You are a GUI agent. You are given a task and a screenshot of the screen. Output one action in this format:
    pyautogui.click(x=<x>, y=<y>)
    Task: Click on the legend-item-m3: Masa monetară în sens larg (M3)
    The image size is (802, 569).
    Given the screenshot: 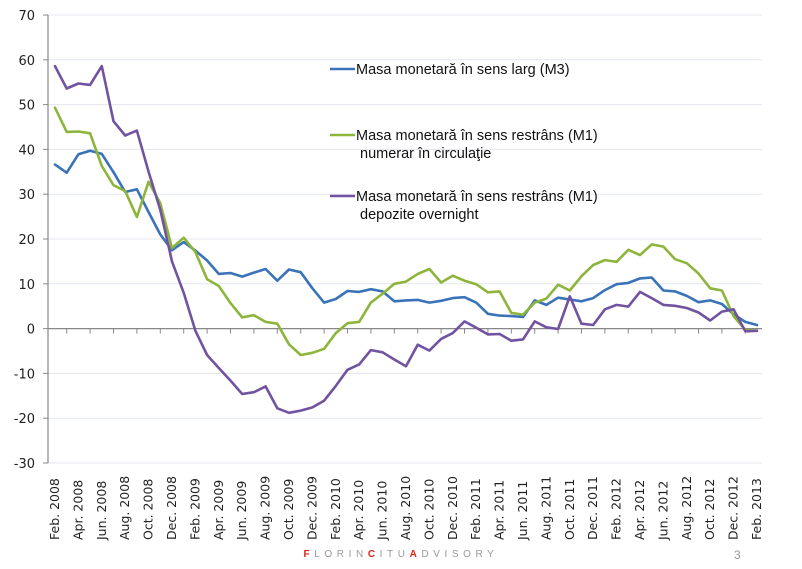 What is the action you would take?
    pyautogui.click(x=450, y=70)
    